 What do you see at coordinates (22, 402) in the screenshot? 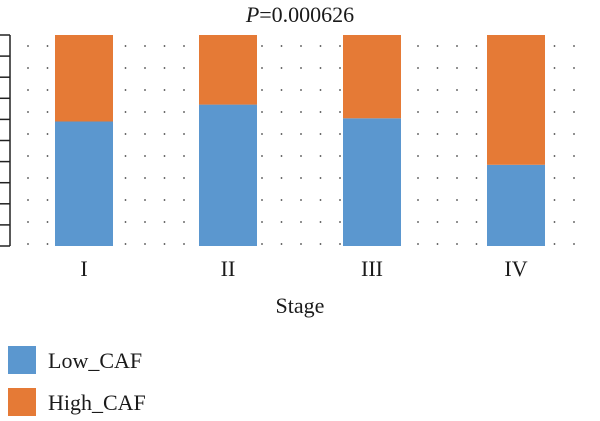
I see `legend-swatch-high-caf` at bounding box center [22, 402].